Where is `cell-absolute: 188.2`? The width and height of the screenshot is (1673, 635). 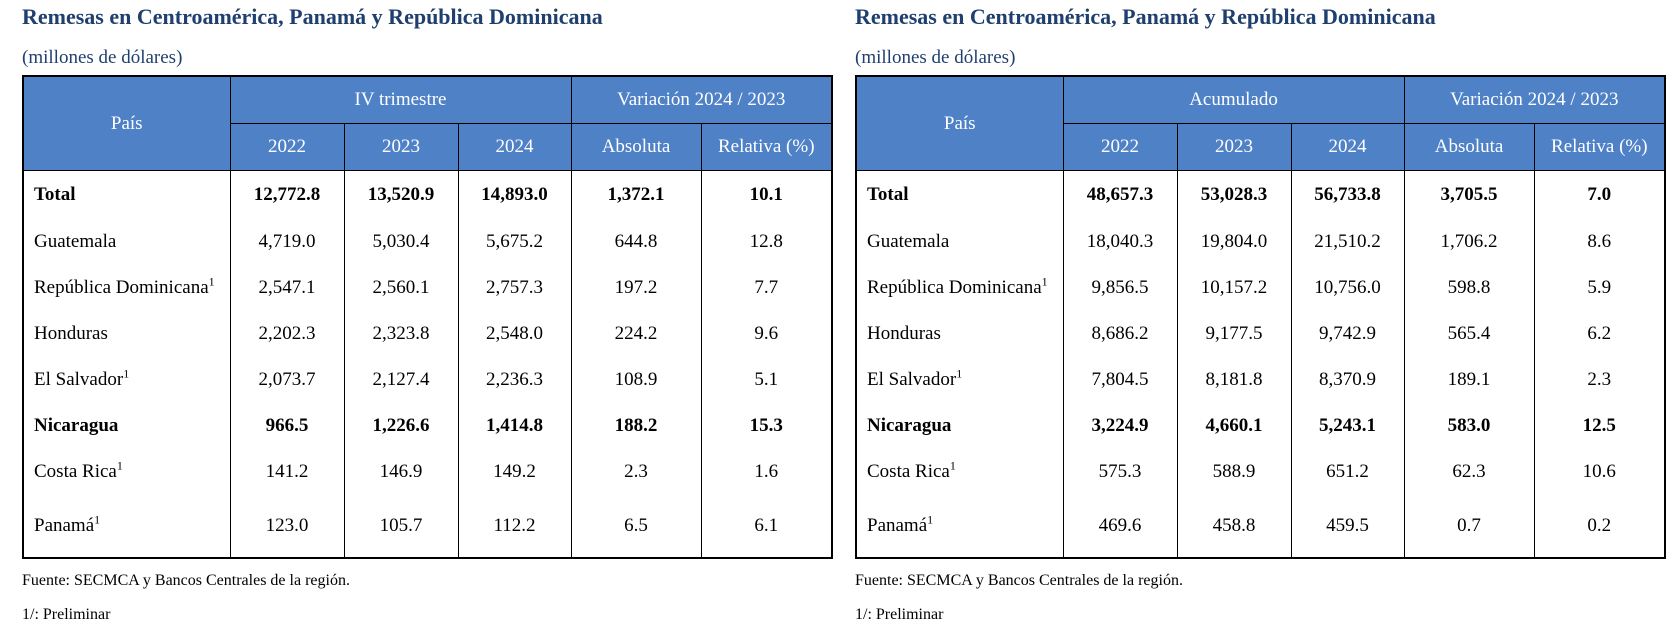
cell-absolute: 188.2 is located at coordinates (636, 426).